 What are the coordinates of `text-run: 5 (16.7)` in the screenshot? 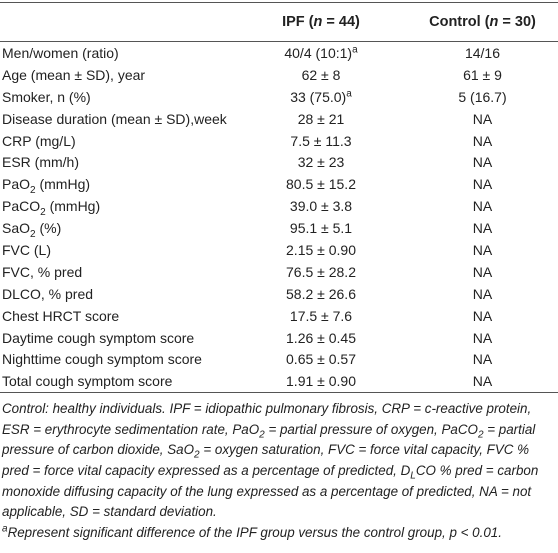 It's located at (482, 96).